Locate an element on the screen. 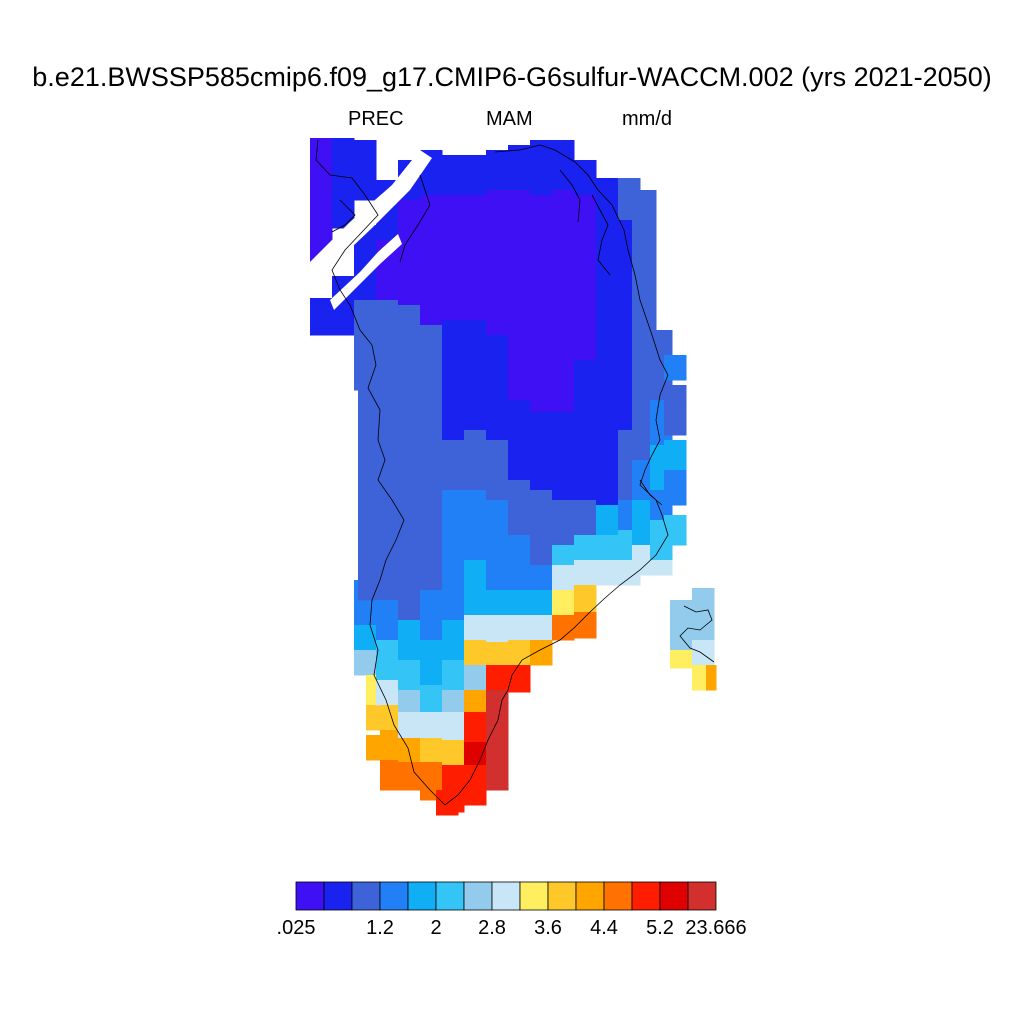  colorbar-label: 2 is located at coordinates (436, 928).